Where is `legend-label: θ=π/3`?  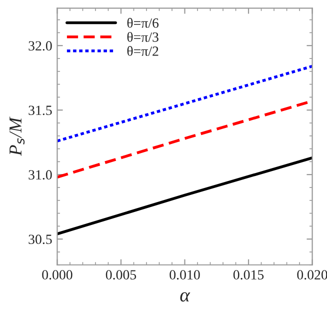 legend-label: θ=π/3 is located at coordinates (142, 37).